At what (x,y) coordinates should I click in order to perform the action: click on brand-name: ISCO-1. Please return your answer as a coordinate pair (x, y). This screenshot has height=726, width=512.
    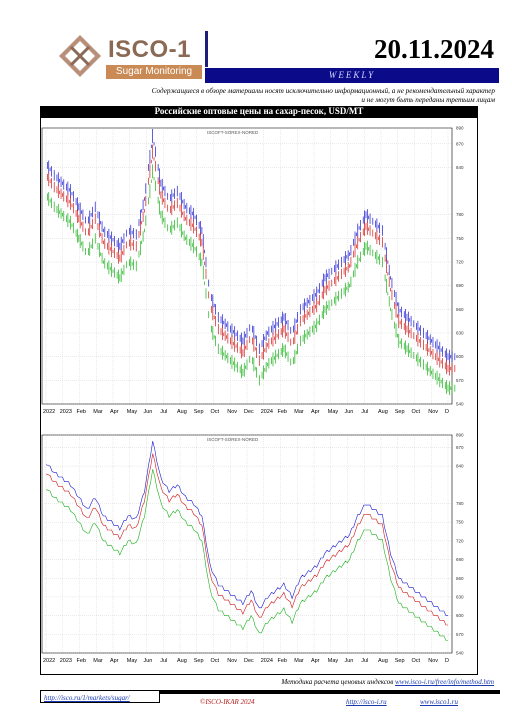
    Looking at the image, I should click on (150, 49).